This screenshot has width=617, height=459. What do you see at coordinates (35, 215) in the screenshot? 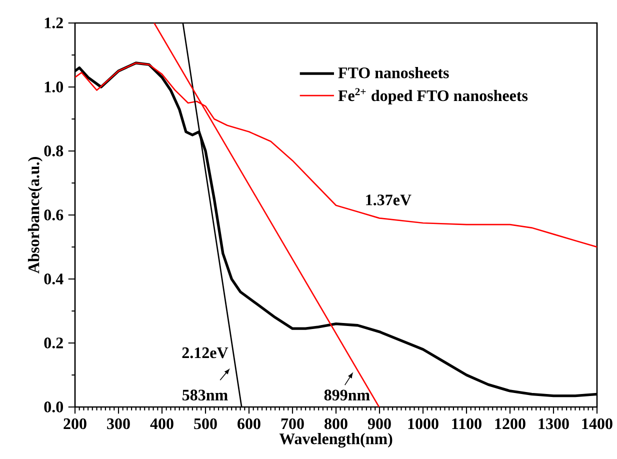
I see `y-axis-title: Absorbance(a.u.)` at bounding box center [35, 215].